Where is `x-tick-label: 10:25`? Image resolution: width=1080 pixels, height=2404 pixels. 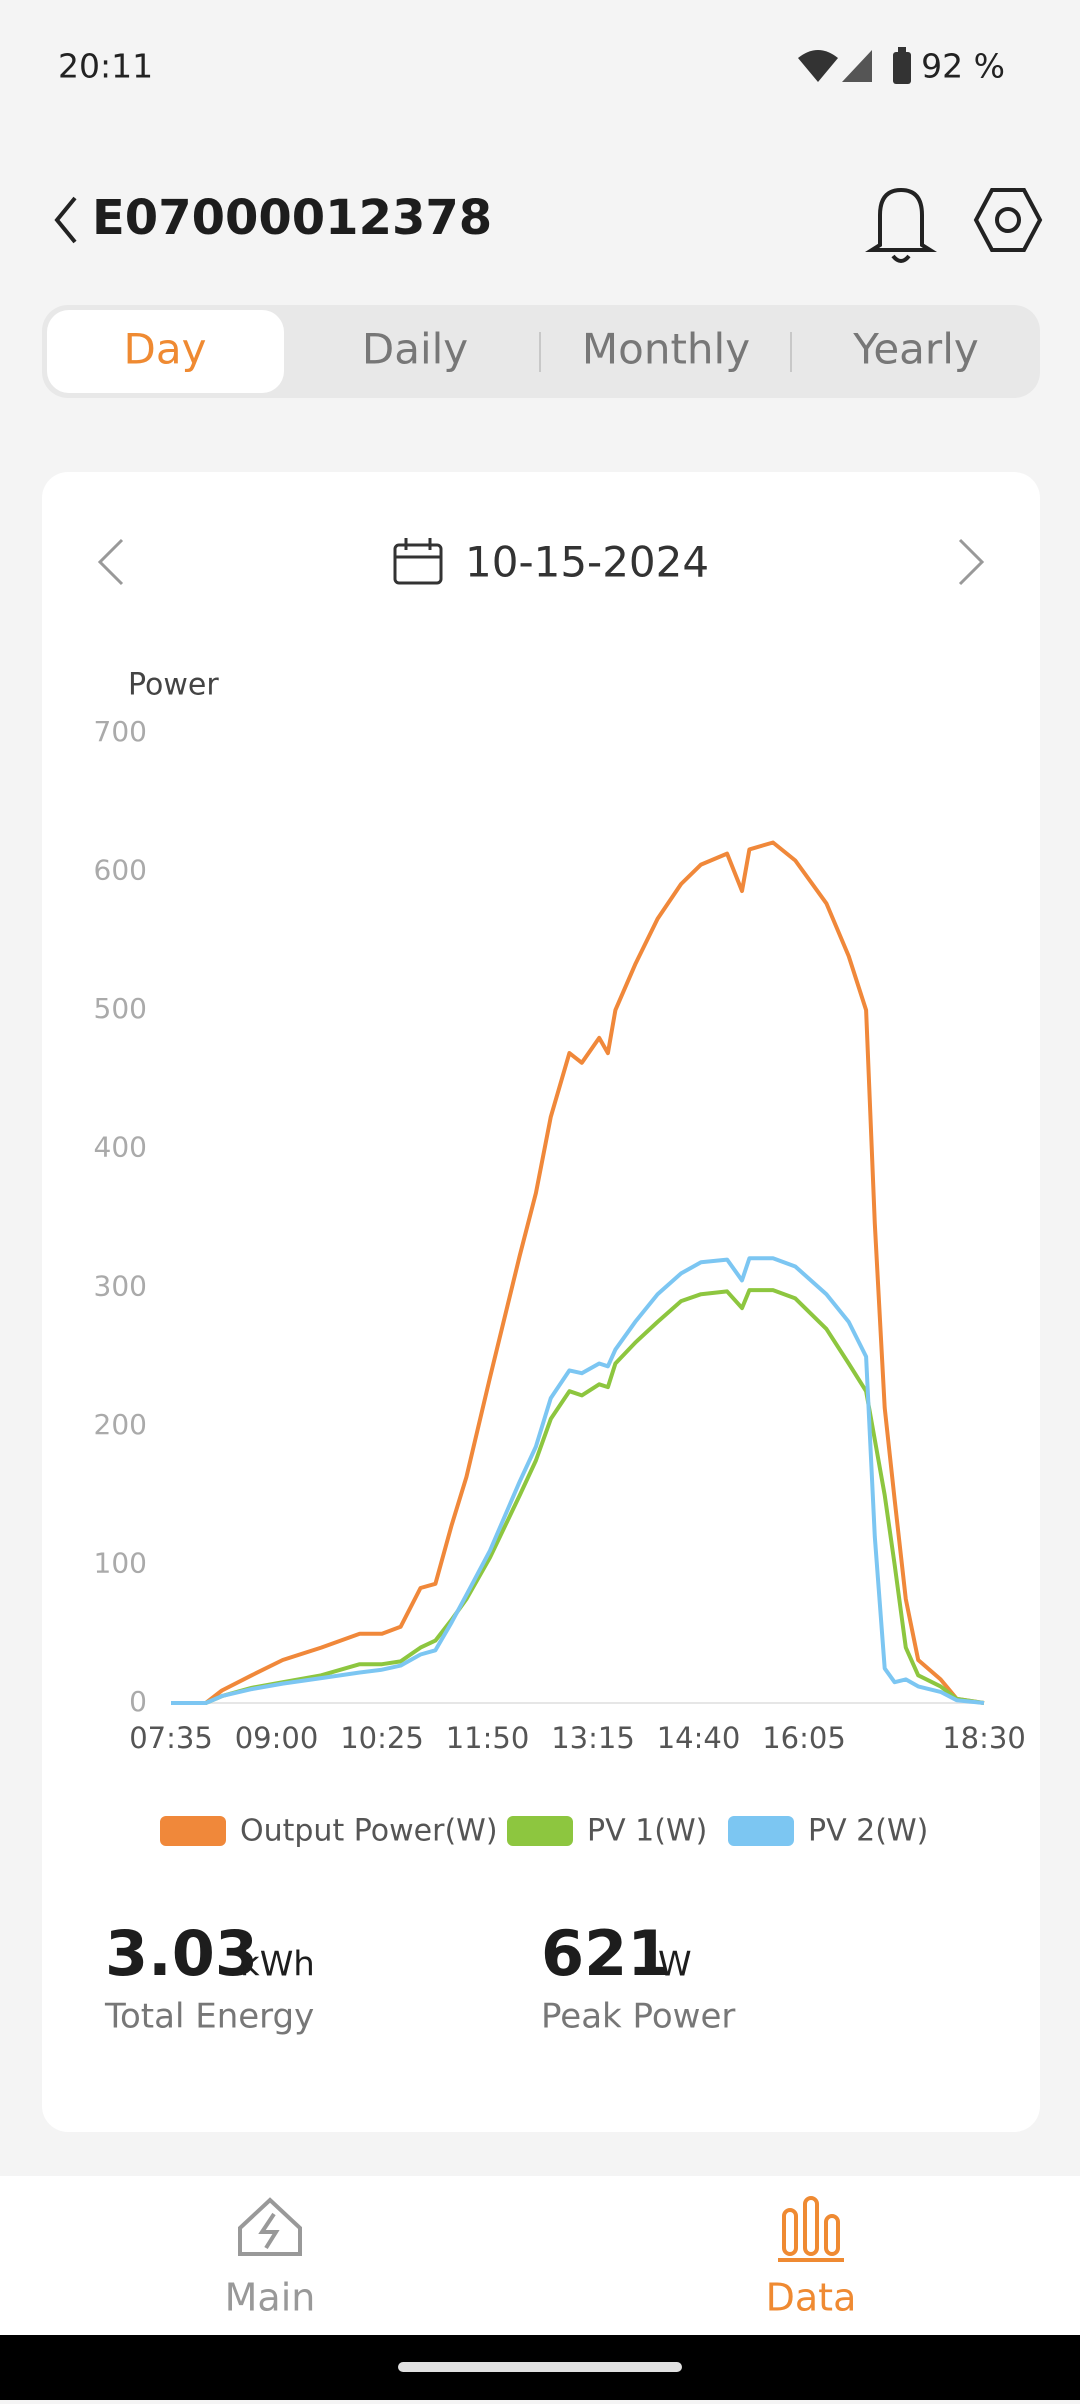
x-tick-label: 10:25 is located at coordinates (382, 1738).